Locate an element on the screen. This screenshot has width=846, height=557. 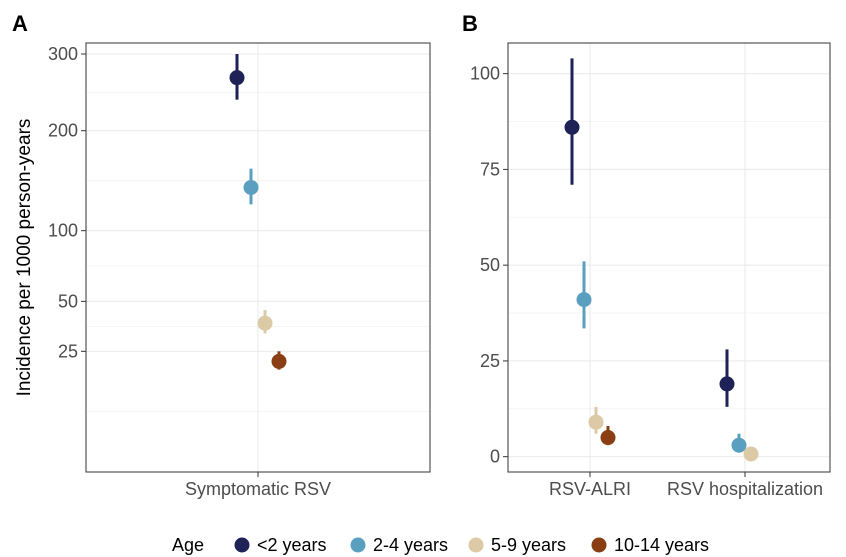
panel-letter: B is located at coordinates (470, 23).